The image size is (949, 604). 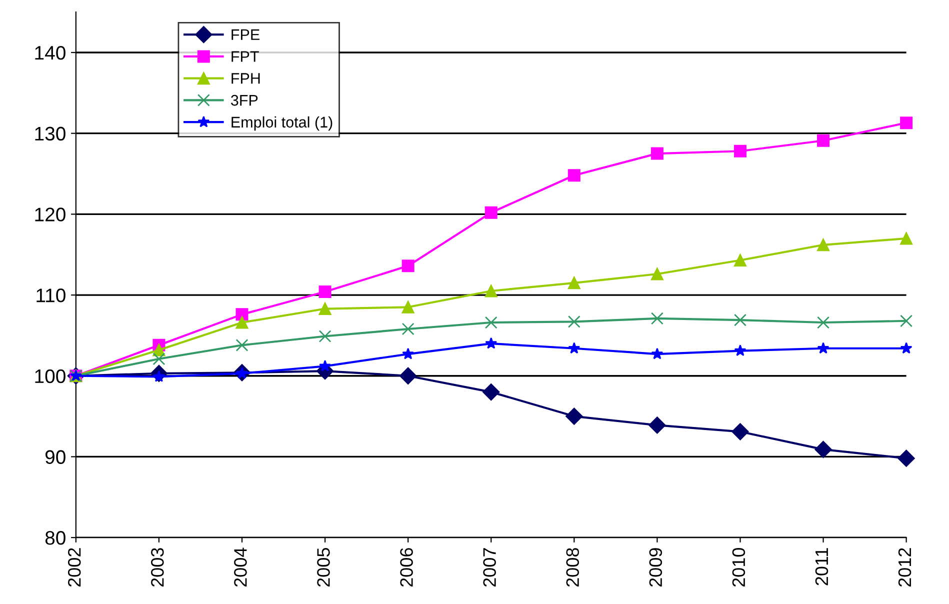 I want to click on x-tick-label: 2006, so click(x=406, y=567).